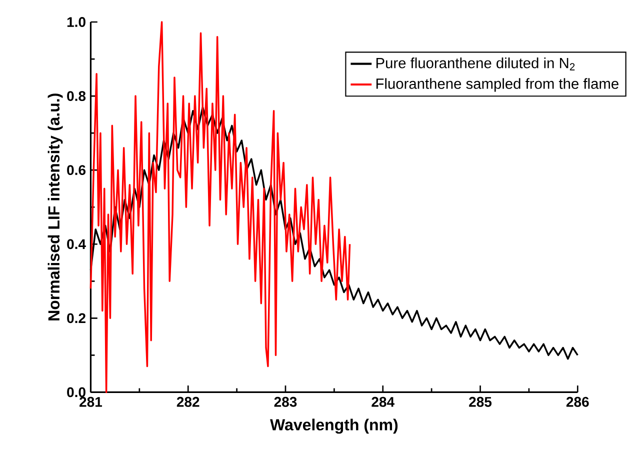 This screenshot has width=627, height=454. What do you see at coordinates (334, 426) in the screenshot?
I see `x-axis-title: Wavelength (nm)` at bounding box center [334, 426].